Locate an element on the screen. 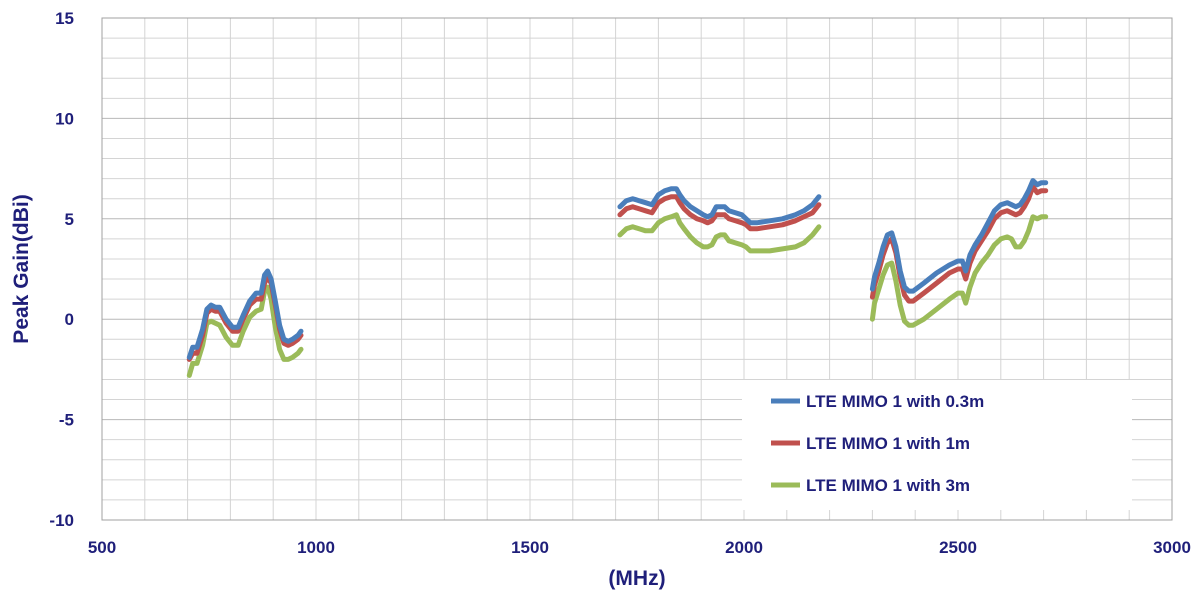 This screenshot has height=593, width=1193. y-tick-label: 5 is located at coordinates (69, 219).